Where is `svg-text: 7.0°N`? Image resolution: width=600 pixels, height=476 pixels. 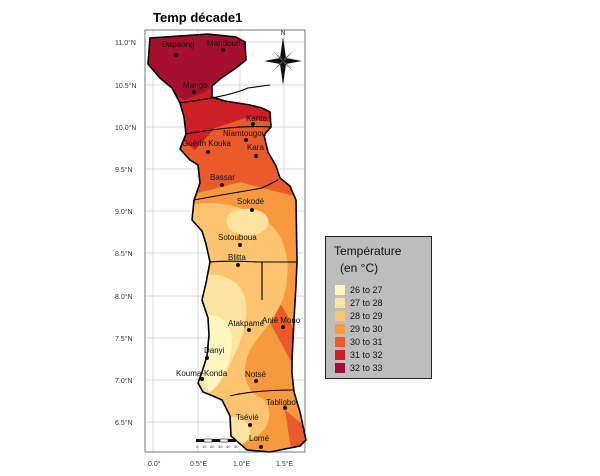
svg-text: 7.0°N is located at coordinates (124, 381).